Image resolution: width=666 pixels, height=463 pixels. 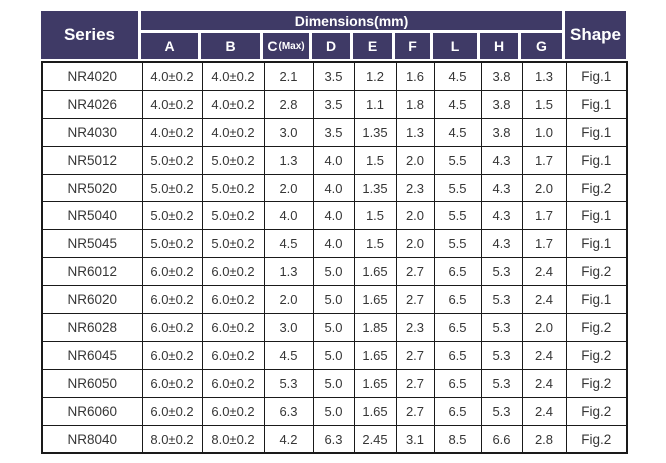 What do you see at coordinates (92, 104) in the screenshot?
I see `series-cell: NR4026` at bounding box center [92, 104].